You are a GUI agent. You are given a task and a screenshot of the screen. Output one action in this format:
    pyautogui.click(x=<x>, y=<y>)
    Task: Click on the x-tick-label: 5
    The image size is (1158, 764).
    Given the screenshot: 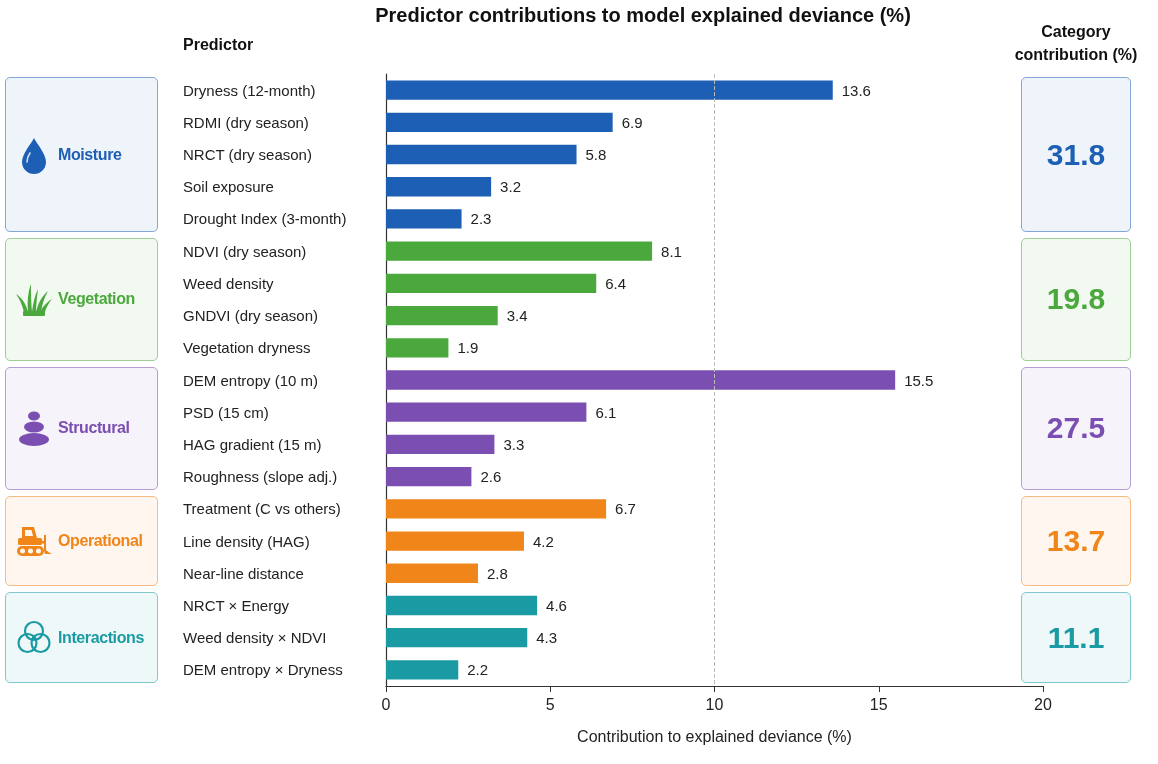 What is the action you would take?
    pyautogui.click(x=550, y=704)
    